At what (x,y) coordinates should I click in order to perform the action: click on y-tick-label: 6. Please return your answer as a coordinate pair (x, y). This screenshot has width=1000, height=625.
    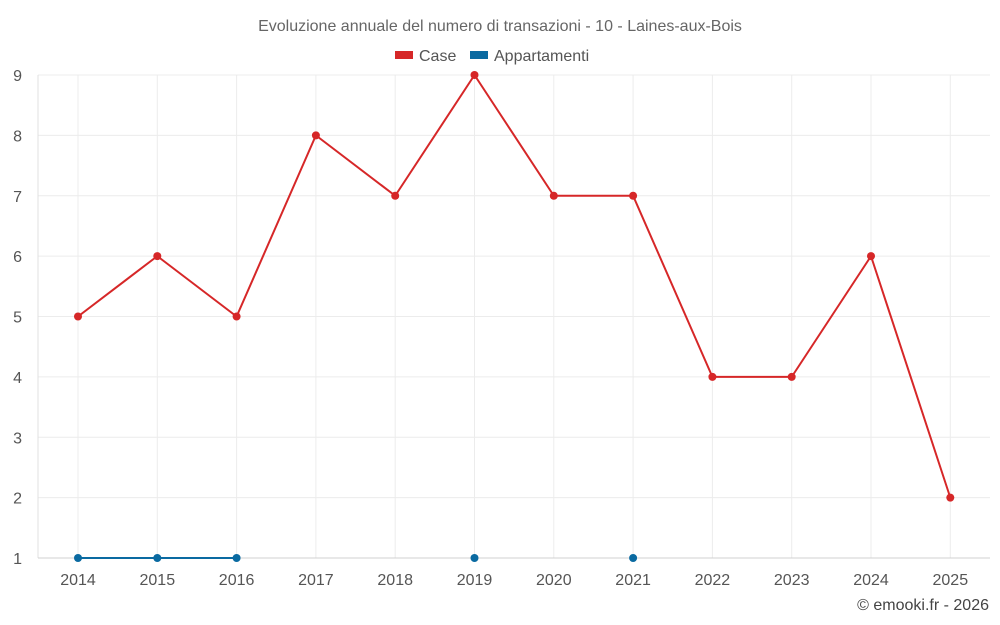
    Looking at the image, I should click on (17, 257).